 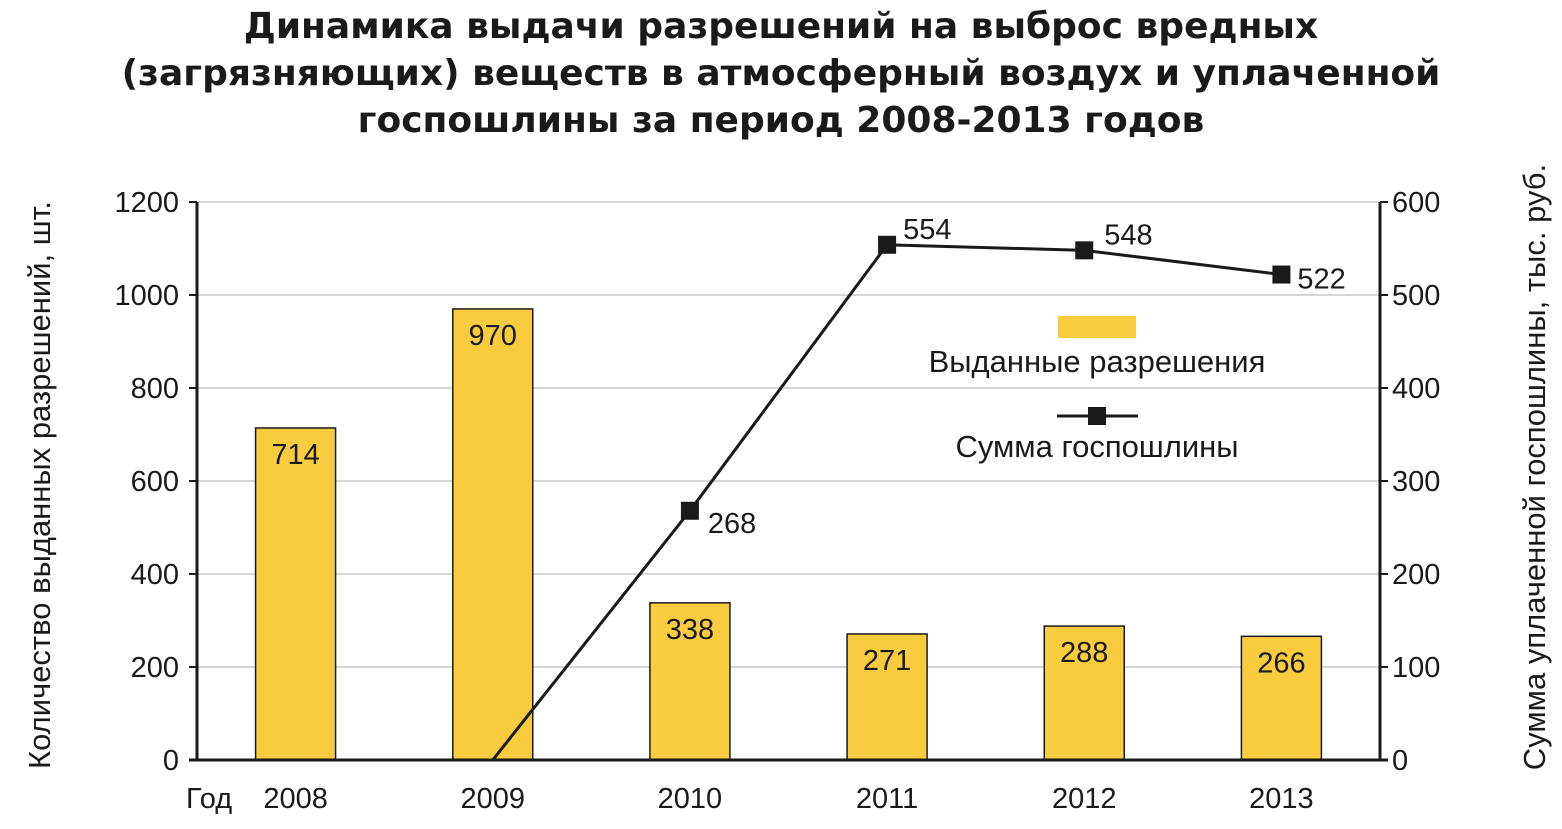 I want to click on y-right-tick-label: 100, so click(x=1416, y=668).